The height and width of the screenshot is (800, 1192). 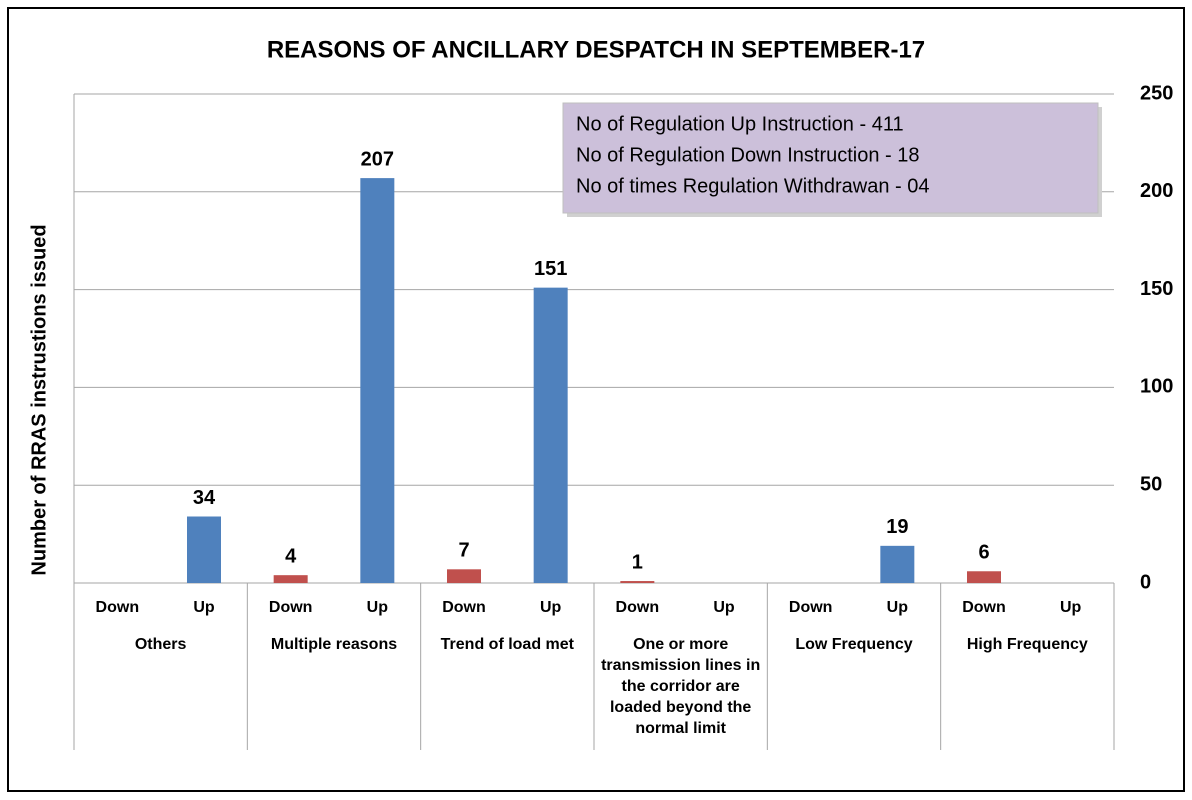 I want to click on group-label: Multiple reasons, so click(x=334, y=644).